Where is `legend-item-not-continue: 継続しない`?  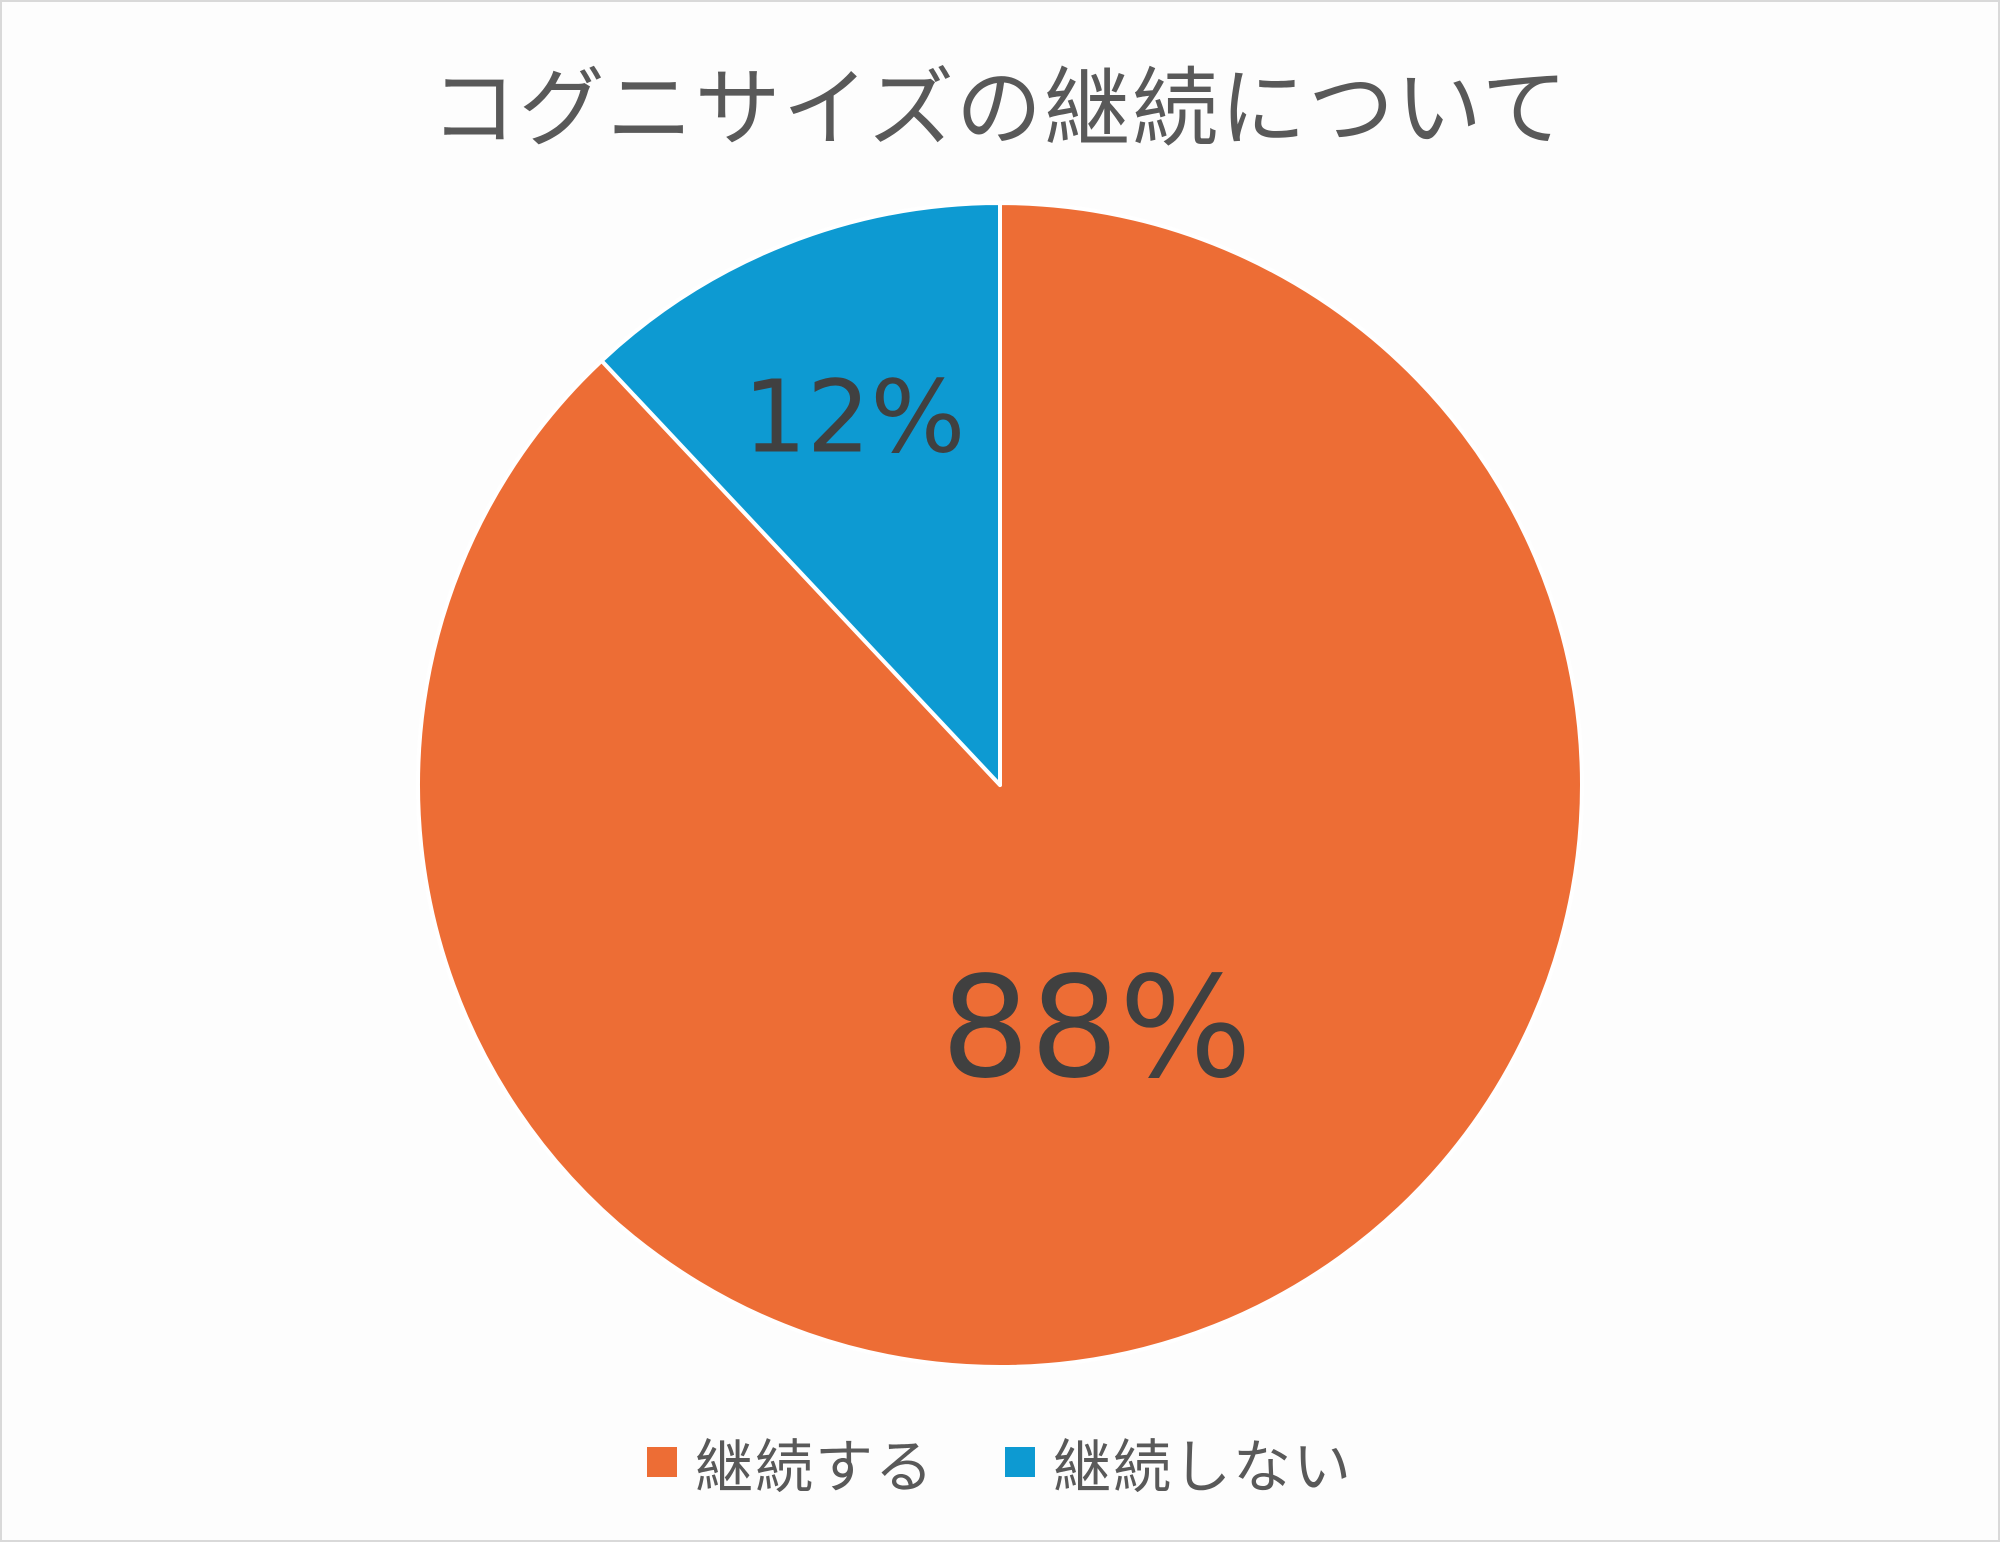
legend-item-not-continue: 継続しない is located at coordinates (1179, 1462).